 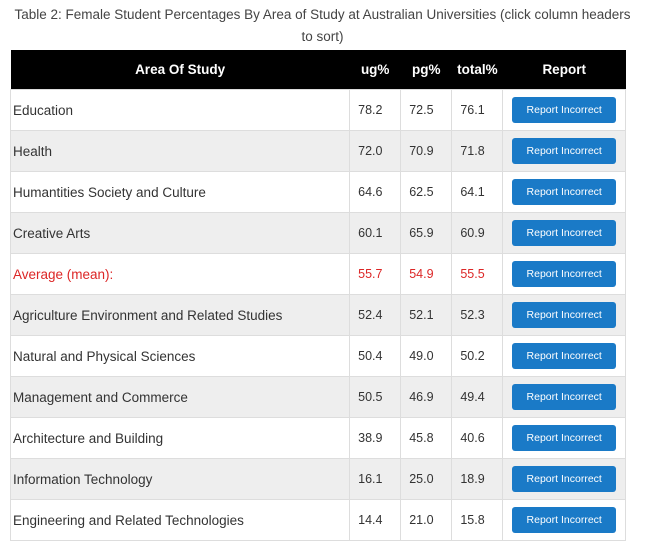 I want to click on pg-cell: 45.8, so click(x=426, y=438).